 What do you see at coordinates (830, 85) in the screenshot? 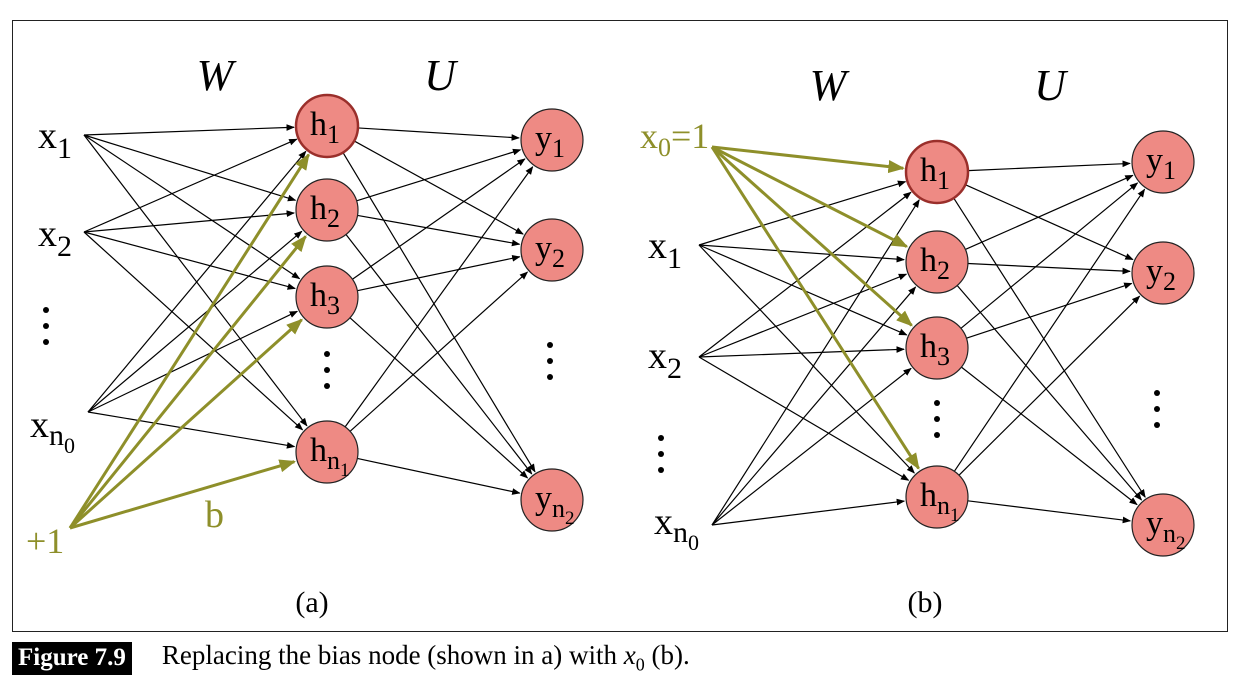
I see `panel-b-W-label: W` at bounding box center [830, 85].